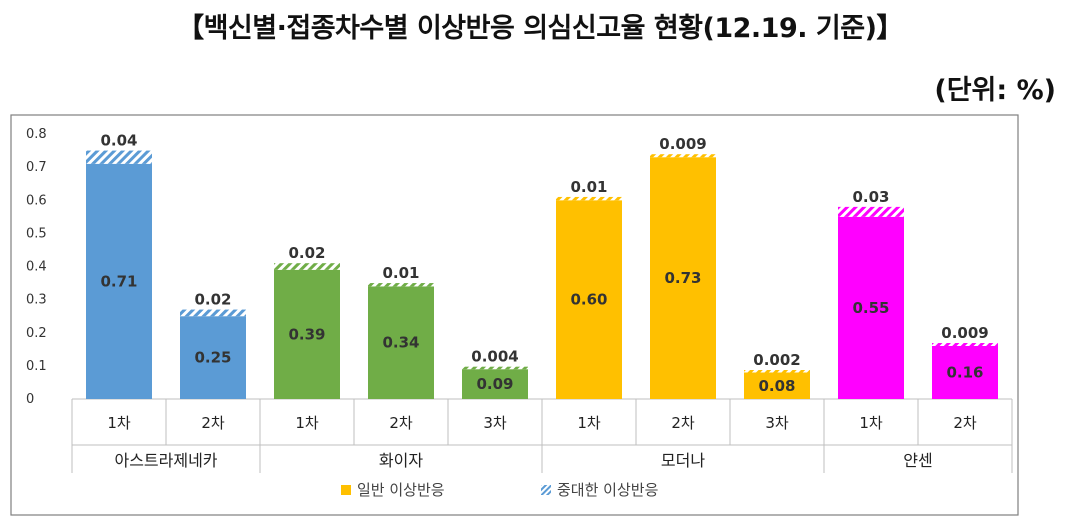  Describe the element at coordinates (36, 167) in the screenshot. I see `y-tick-label: 0.7` at that location.